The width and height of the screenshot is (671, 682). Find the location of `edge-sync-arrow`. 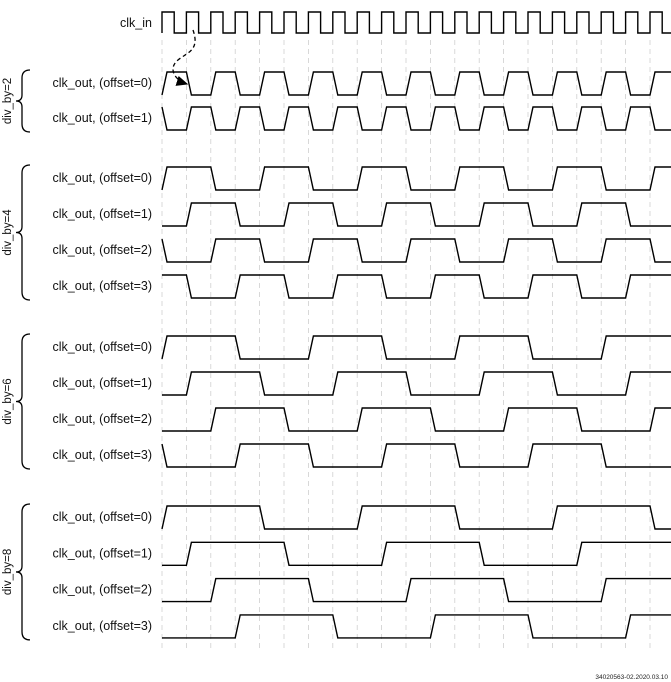

edge-sync-arrow is located at coordinates (184, 57).